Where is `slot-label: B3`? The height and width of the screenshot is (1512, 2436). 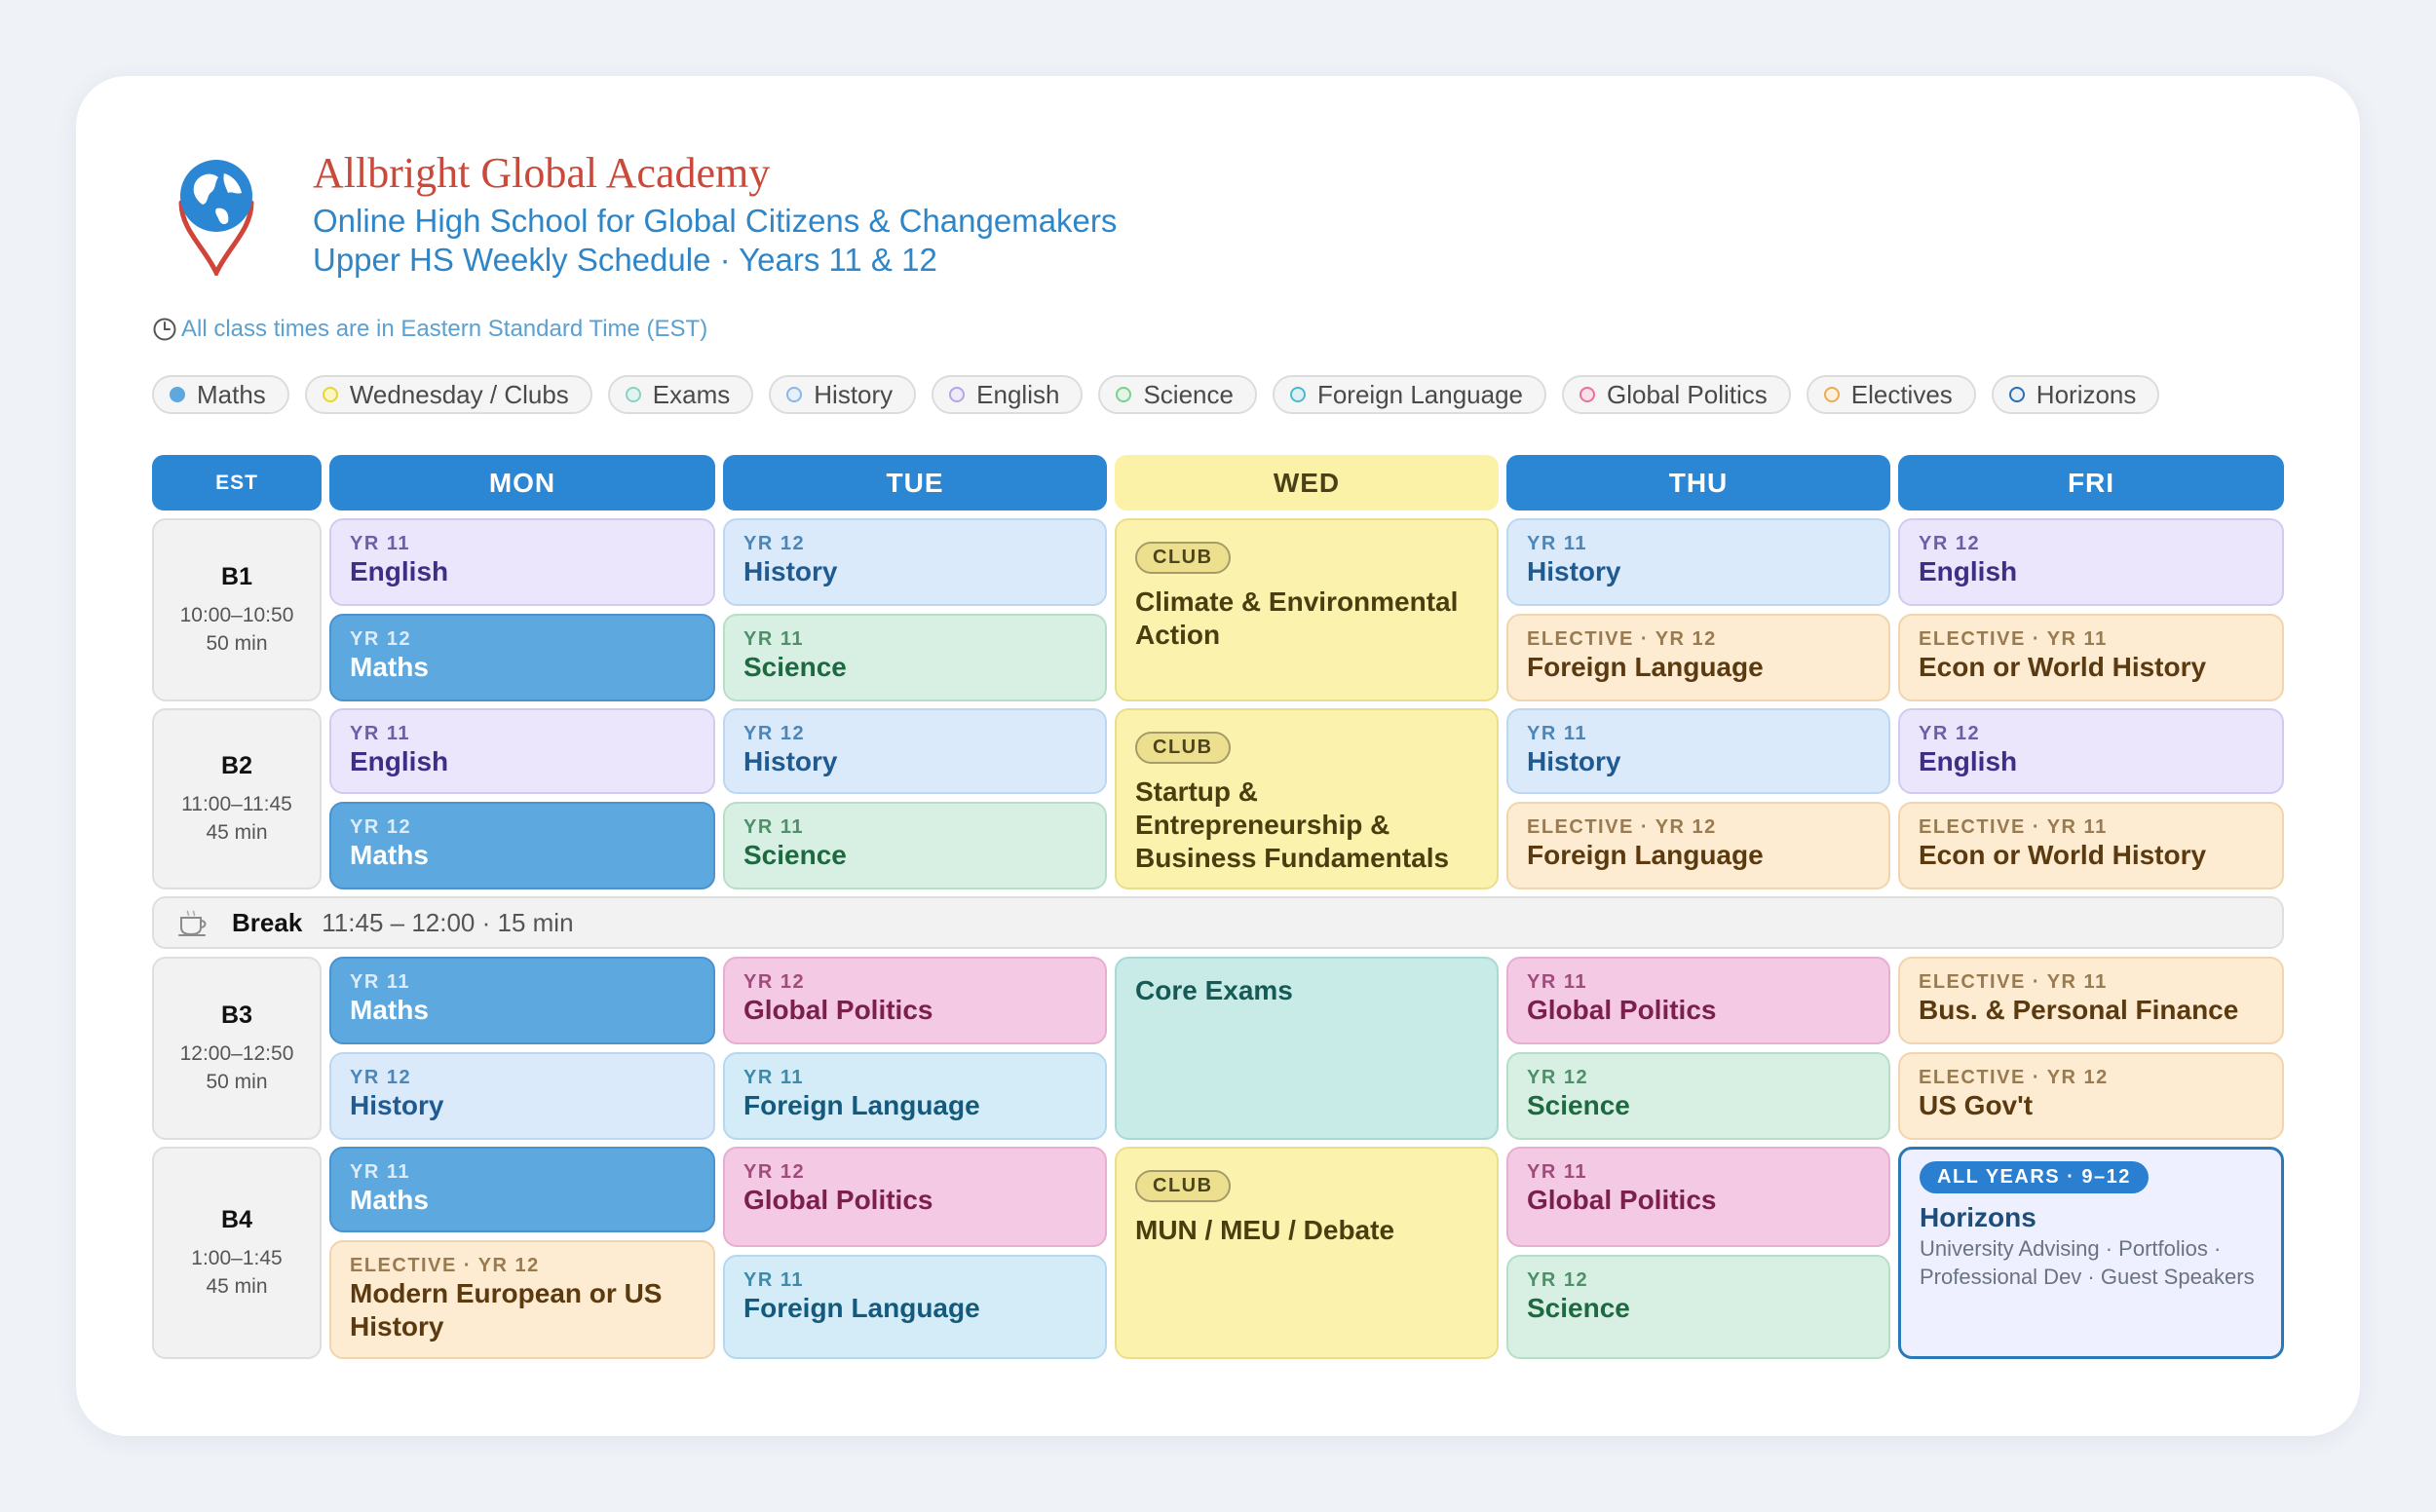
slot-label: B3 is located at coordinates (236, 1015).